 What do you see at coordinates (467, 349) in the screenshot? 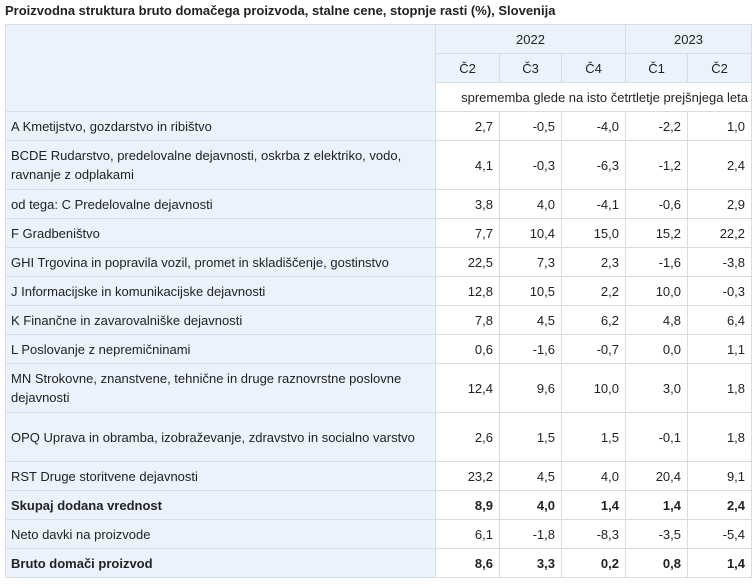
I see `value-cell: 0,6` at bounding box center [467, 349].